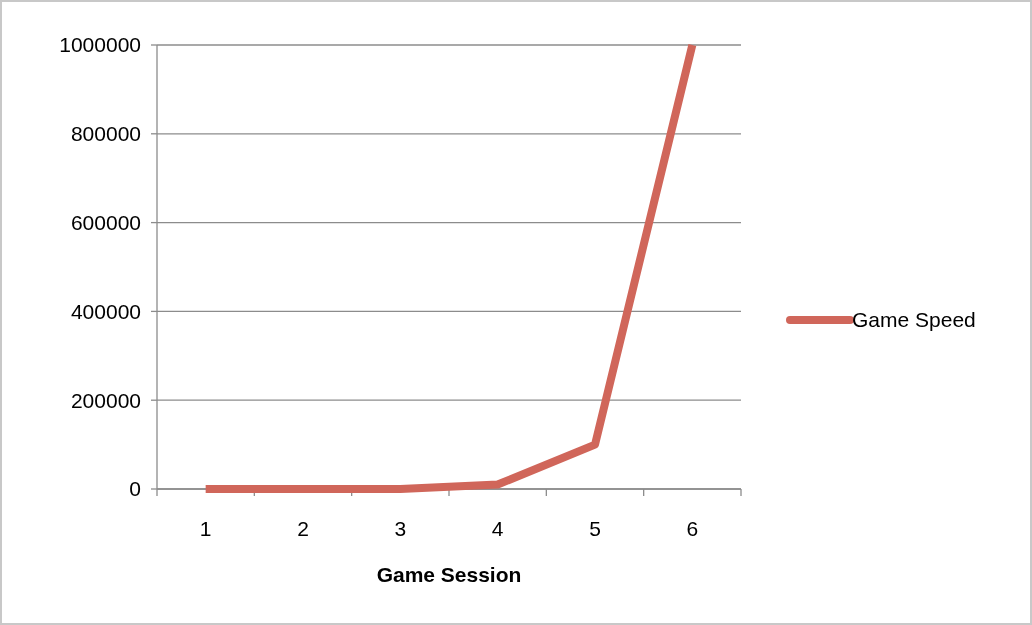 This screenshot has height=625, width=1032. Describe the element at coordinates (100, 45) in the screenshot. I see `y-tick-label: 1000000` at that location.